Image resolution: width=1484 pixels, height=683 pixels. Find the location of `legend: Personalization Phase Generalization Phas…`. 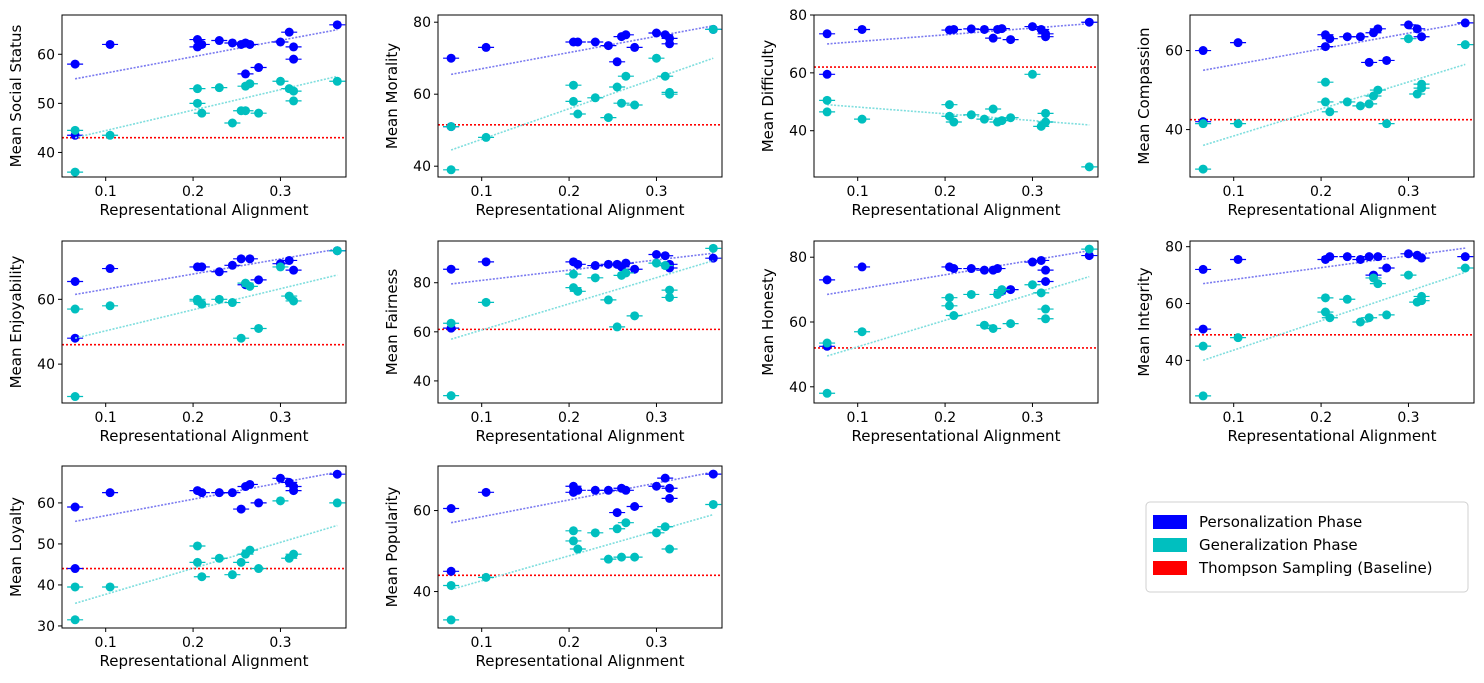

legend: Personalization Phase Generalization Phas… is located at coordinates (1307, 547).